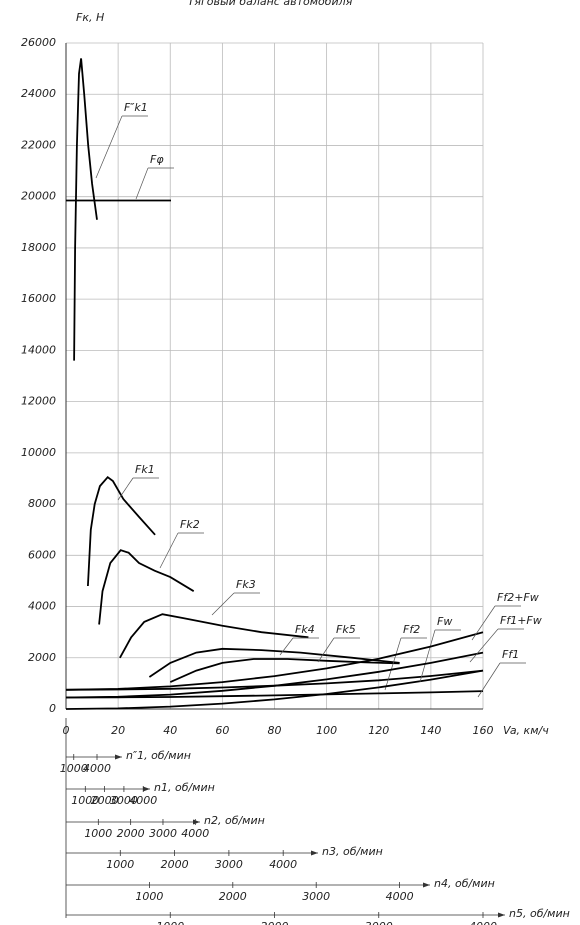 This screenshot has width=580, height=925. Describe the element at coordinates (38, 349) in the screenshot. I see `y-tick-label: 14000` at that location.